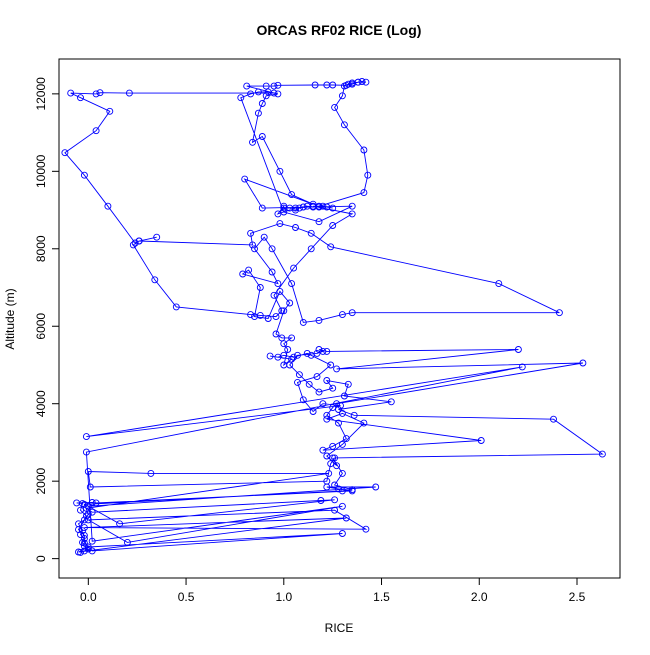 This screenshot has width=650, height=655. What do you see at coordinates (339, 628) in the screenshot?
I see `x-axis-label: RICE` at bounding box center [339, 628].